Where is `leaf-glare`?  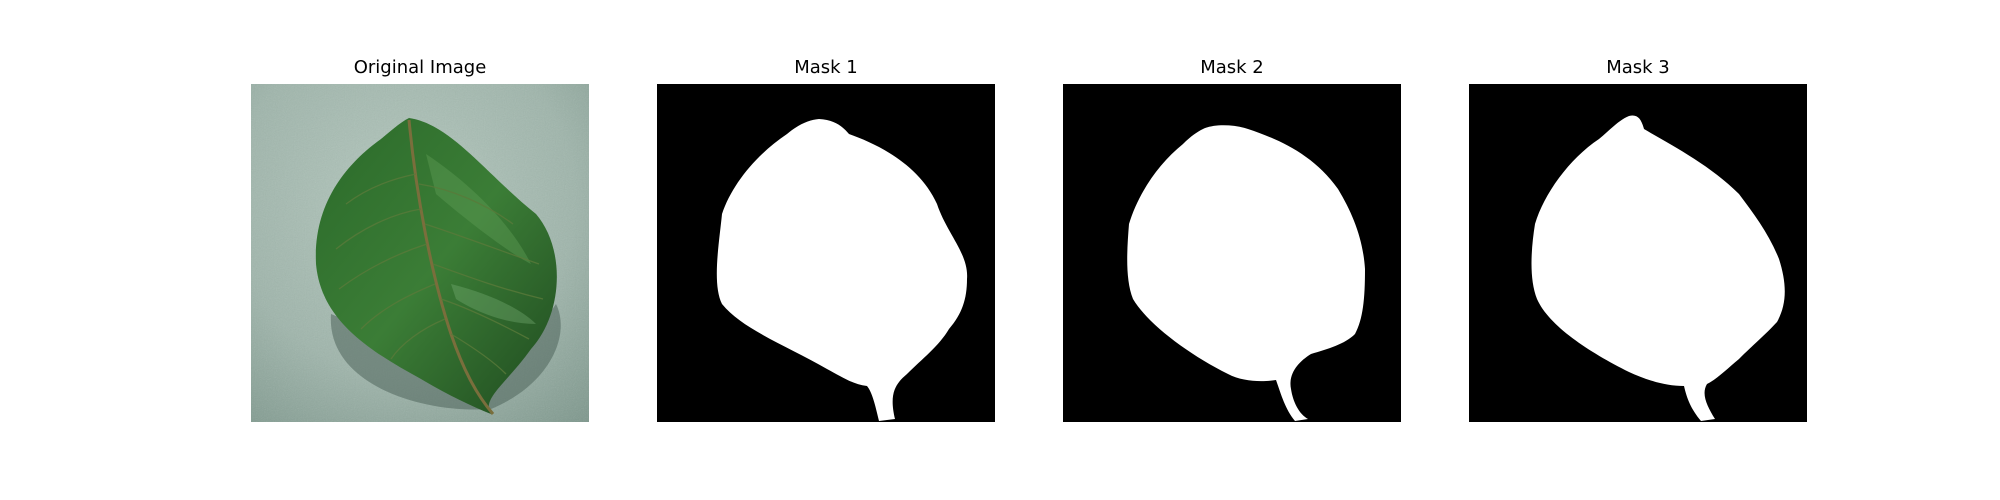
leaf-glare is located at coordinates (493, 304).